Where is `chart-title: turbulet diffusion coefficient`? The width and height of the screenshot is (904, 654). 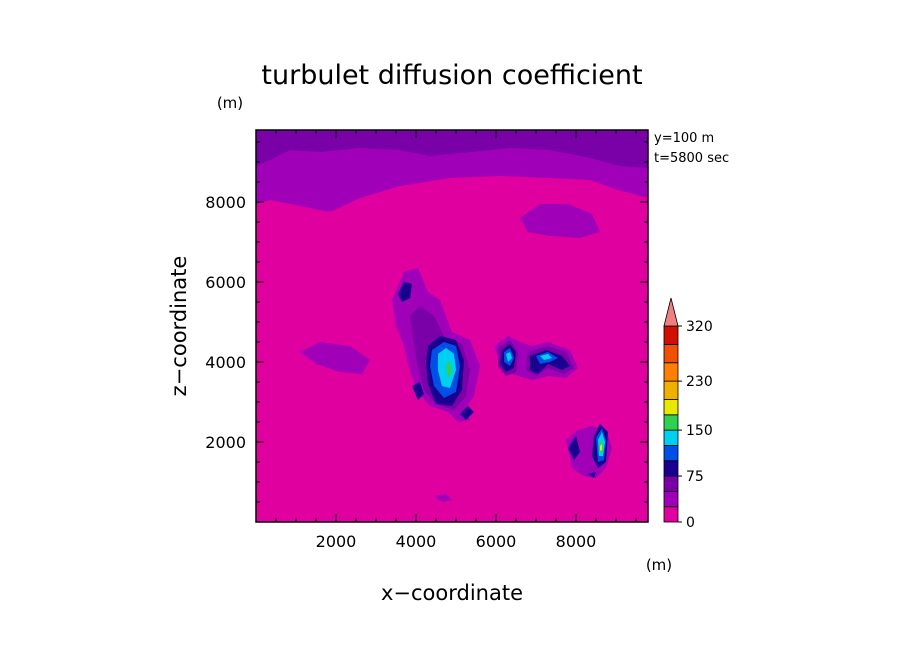
chart-title: turbulet diffusion coefficient is located at coordinates (451, 75).